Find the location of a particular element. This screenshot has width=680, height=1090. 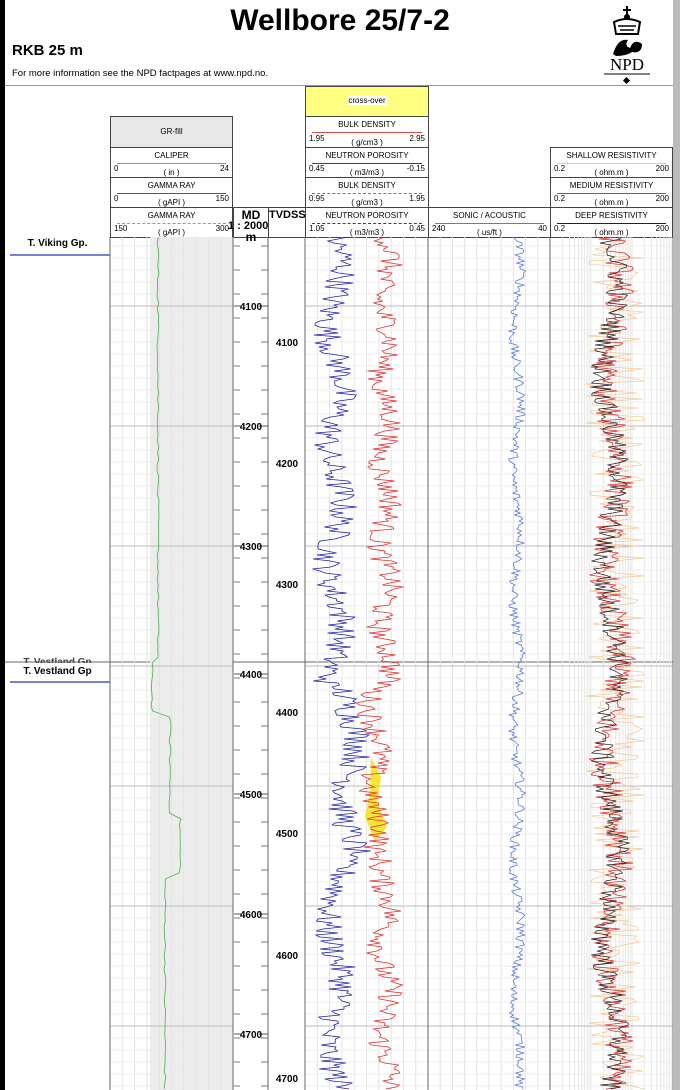

page-border-left is located at coordinates (2, 545).